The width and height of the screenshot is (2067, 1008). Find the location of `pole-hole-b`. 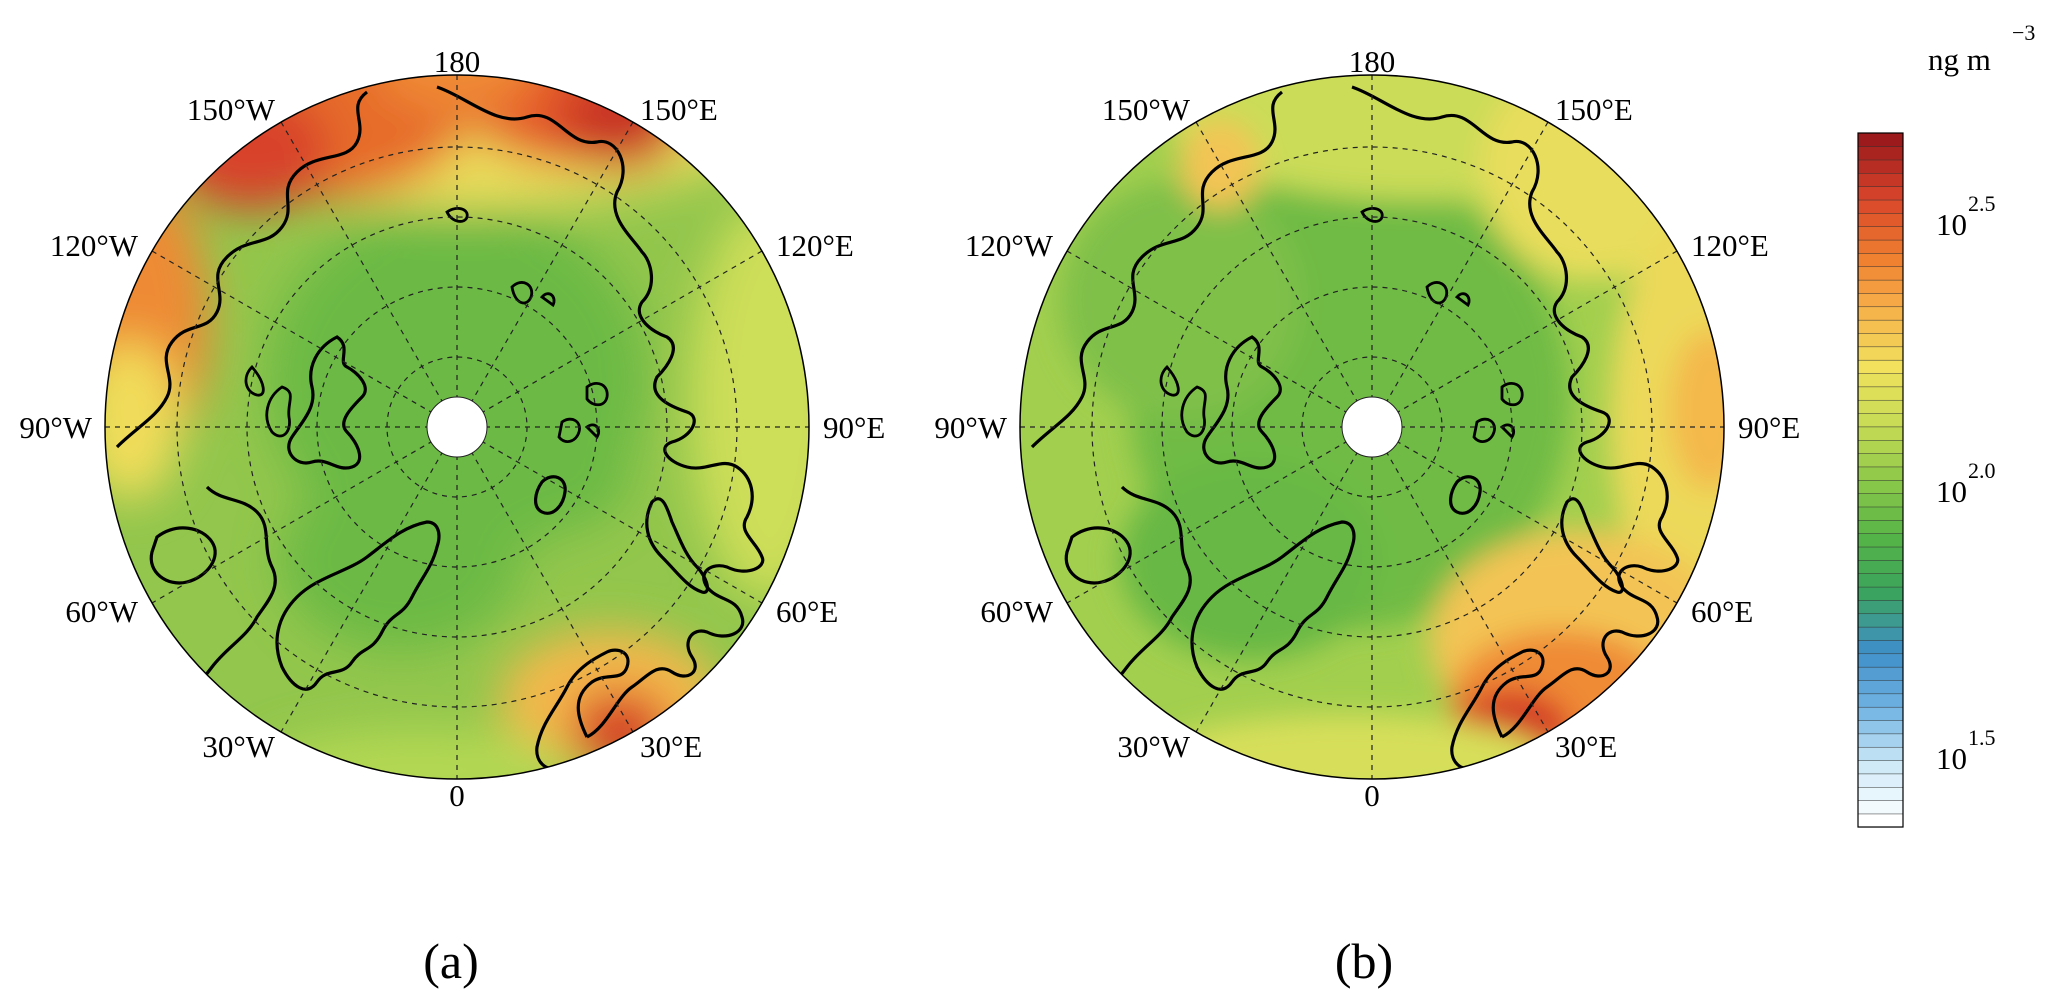

pole-hole-b is located at coordinates (1372, 427).